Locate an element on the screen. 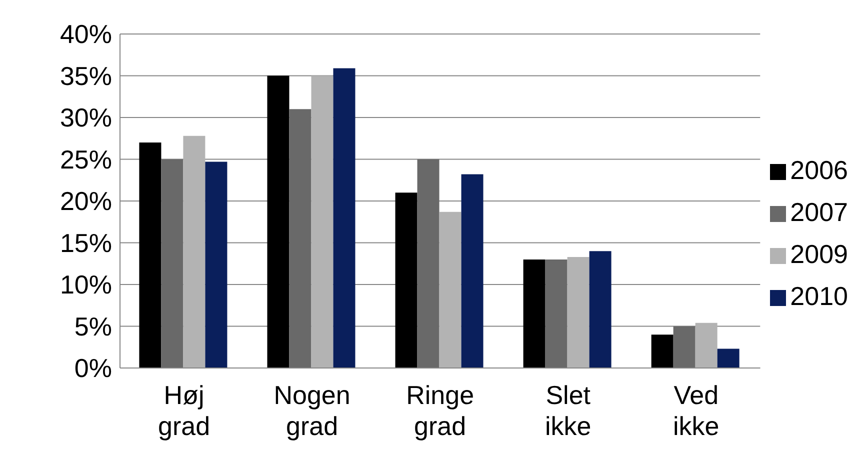 This screenshot has height=458, width=866. y-tick-label: 30% is located at coordinates (86, 117).